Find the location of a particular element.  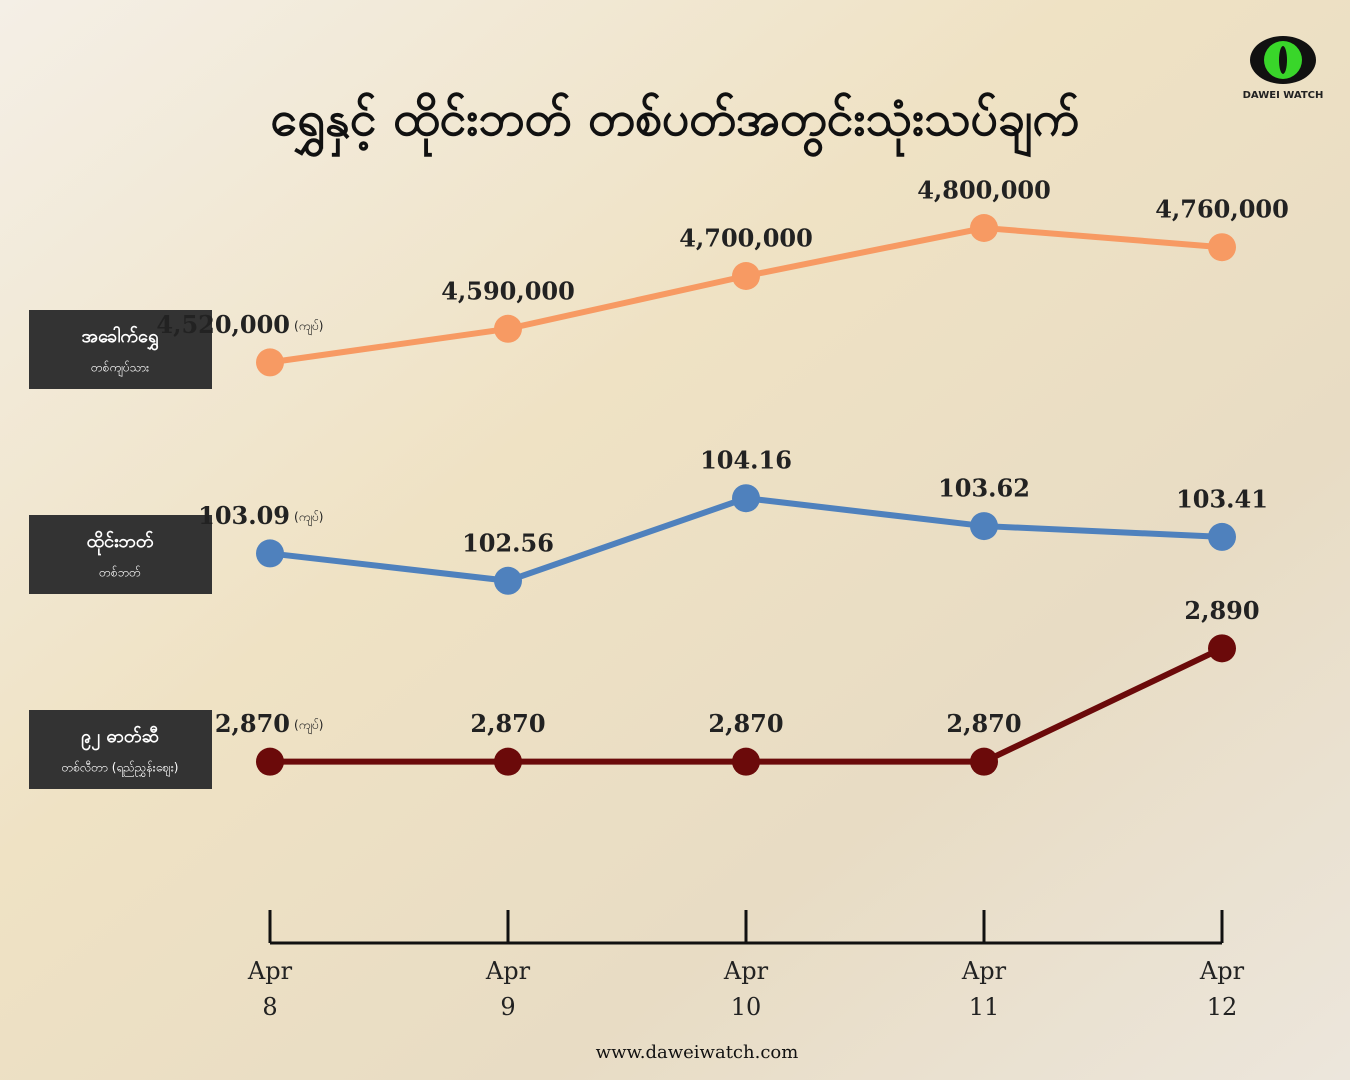

legend-sublabel: တစ်ဘတ် is located at coordinates (120, 572).